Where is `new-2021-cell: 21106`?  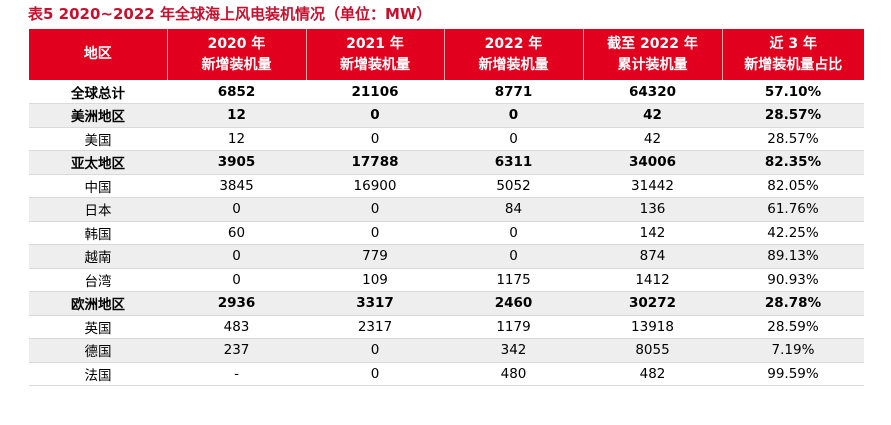 new-2021-cell: 21106 is located at coordinates (375, 91).